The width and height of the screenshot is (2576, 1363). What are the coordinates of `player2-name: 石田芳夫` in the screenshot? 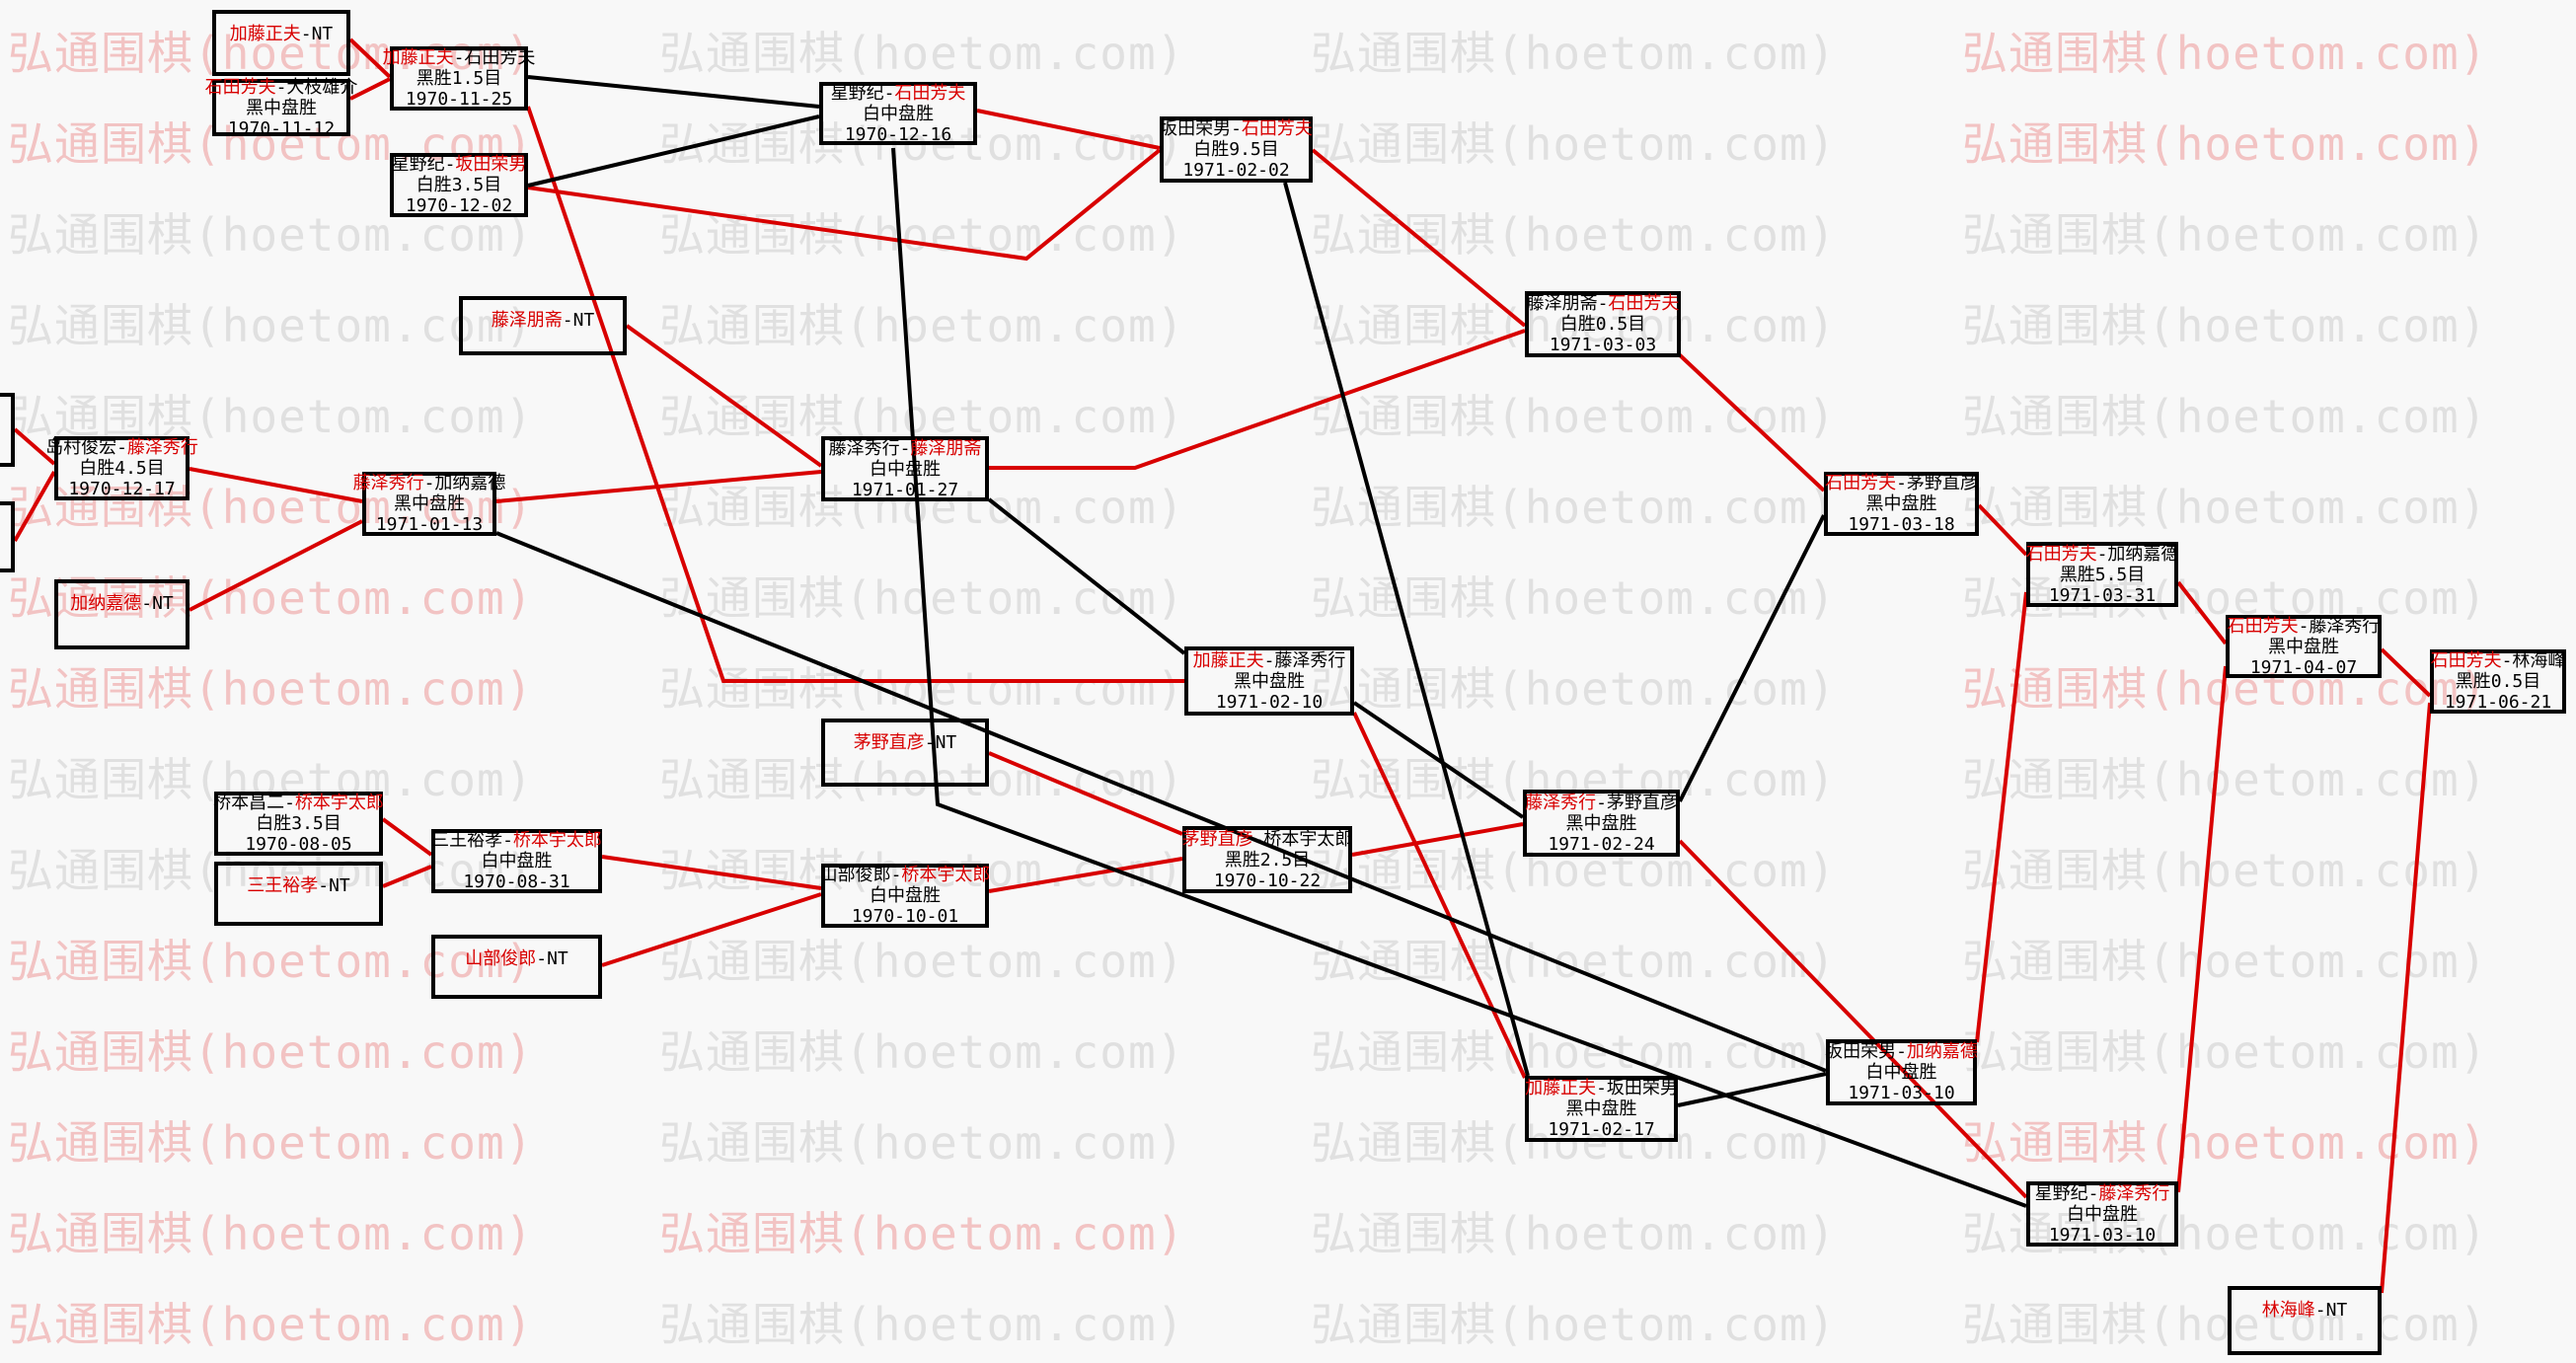 It's located at (500, 57).